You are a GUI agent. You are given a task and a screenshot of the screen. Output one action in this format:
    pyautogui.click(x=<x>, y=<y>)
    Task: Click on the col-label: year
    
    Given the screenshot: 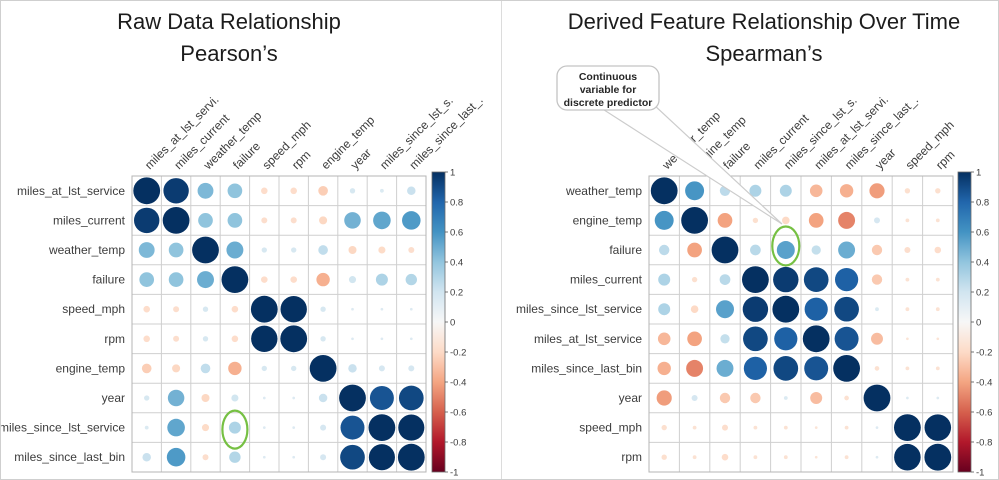 What is the action you would take?
    pyautogui.click(x=361, y=159)
    